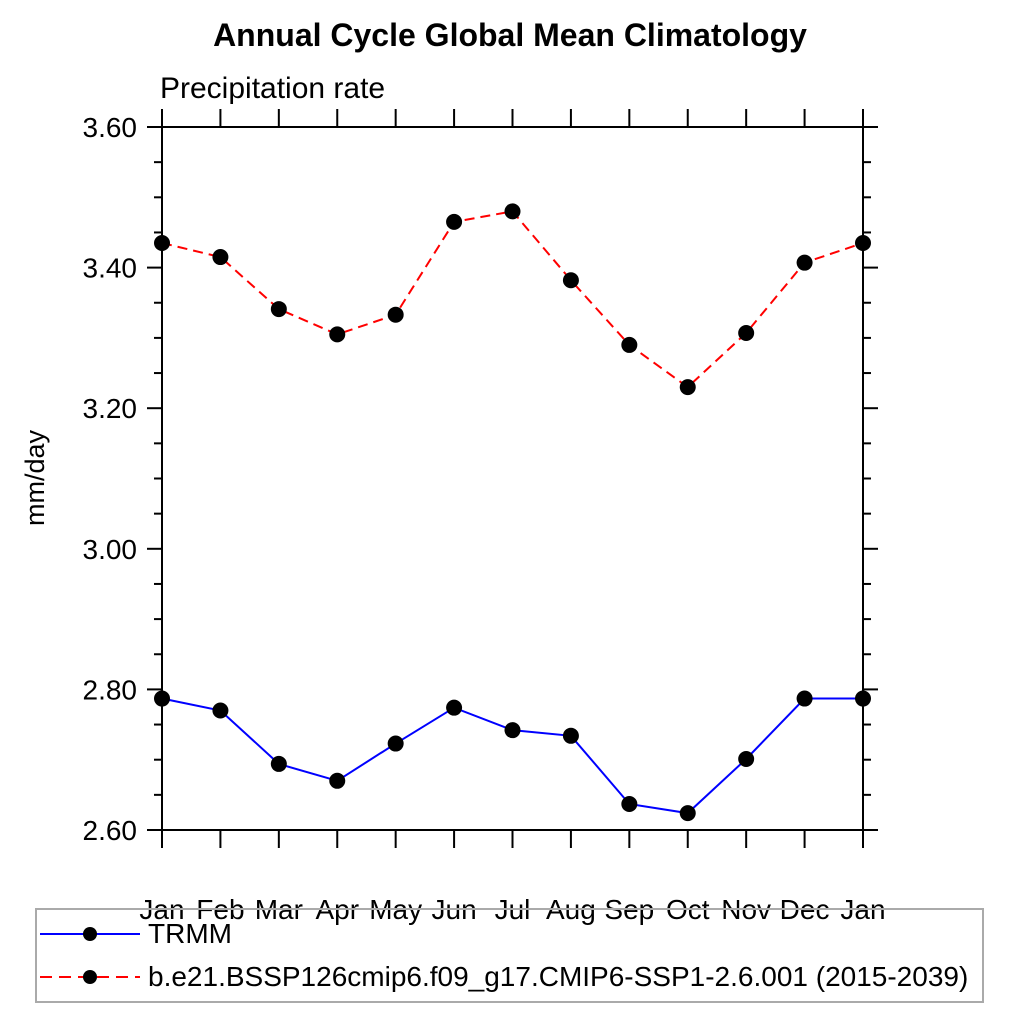  I want to click on data-point-trmm-mar, so click(278, 763).